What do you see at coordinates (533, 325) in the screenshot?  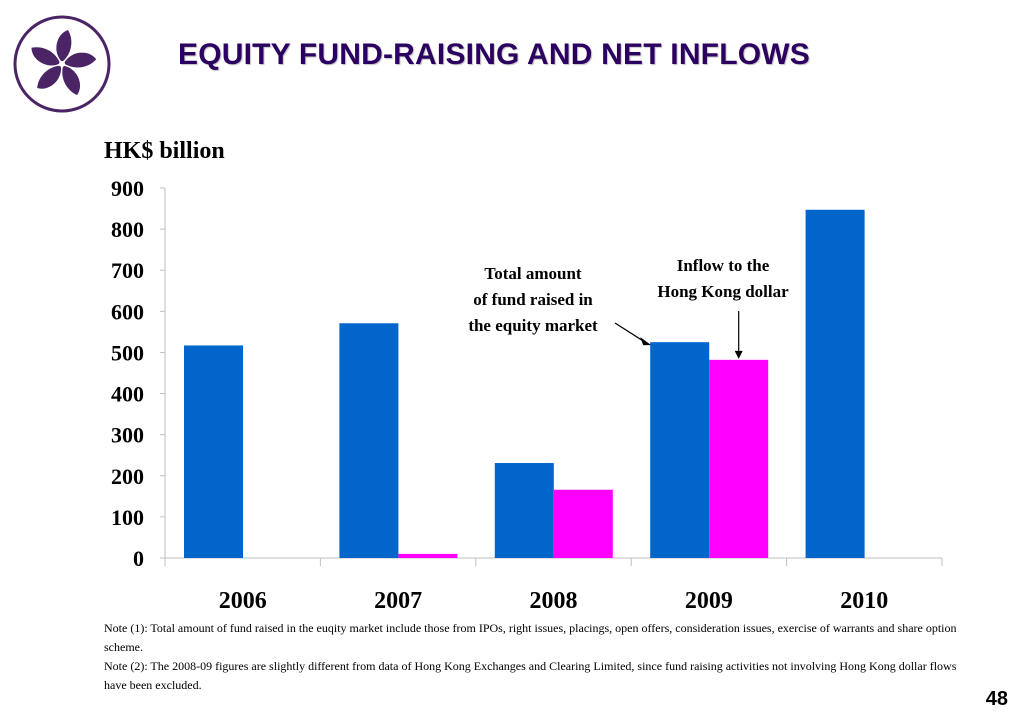 I see `annotation-fund-raised-line: the equity market` at bounding box center [533, 325].